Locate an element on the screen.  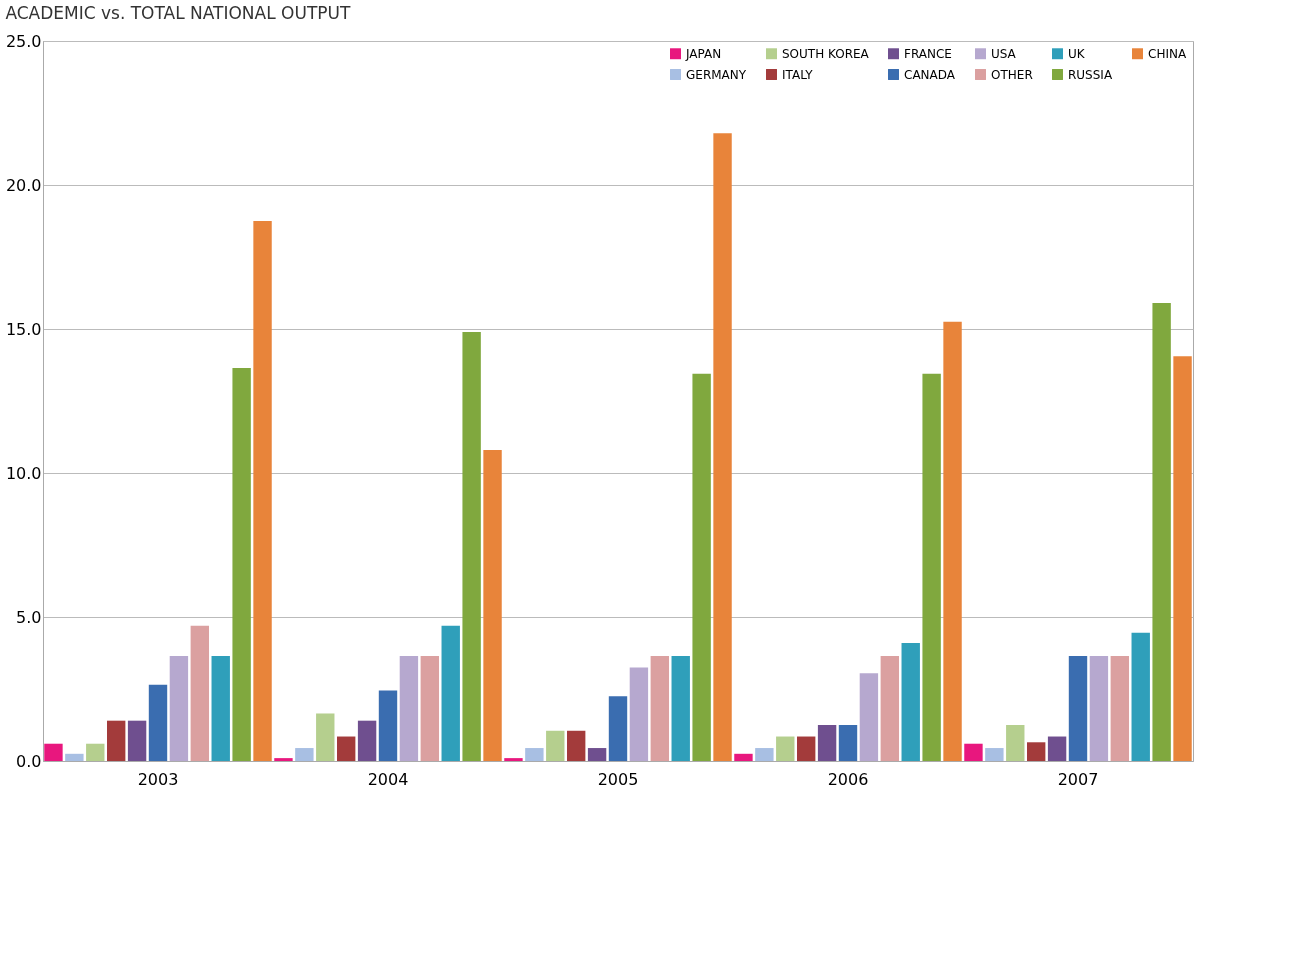
y-tick-label: 10.0 is located at coordinates (23, 473).